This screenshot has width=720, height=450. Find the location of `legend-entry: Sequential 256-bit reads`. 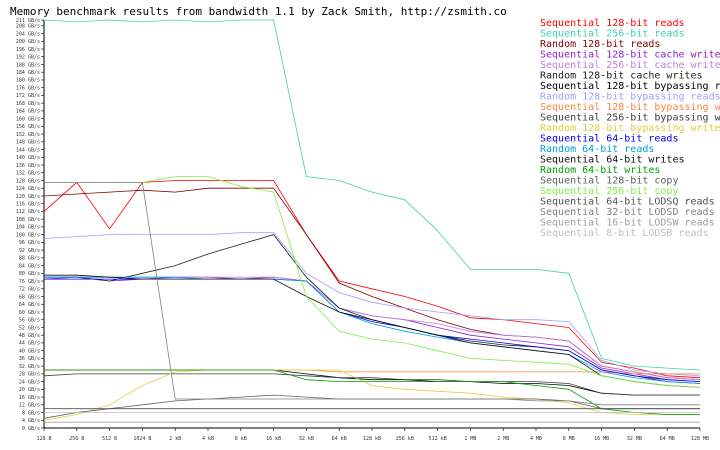

legend-entry: Sequential 256-bit reads is located at coordinates (612, 34).